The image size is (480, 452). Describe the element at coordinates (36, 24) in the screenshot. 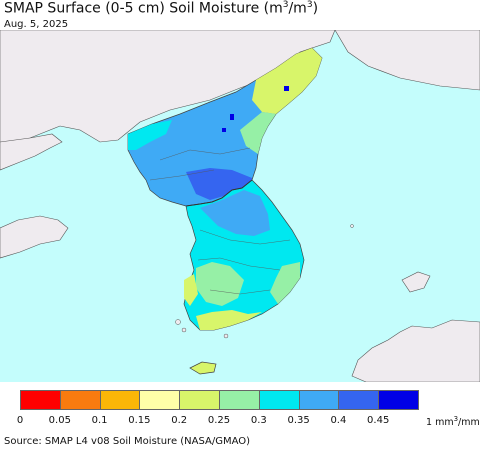

I see `date-label: Aug. 5, 2025` at that location.